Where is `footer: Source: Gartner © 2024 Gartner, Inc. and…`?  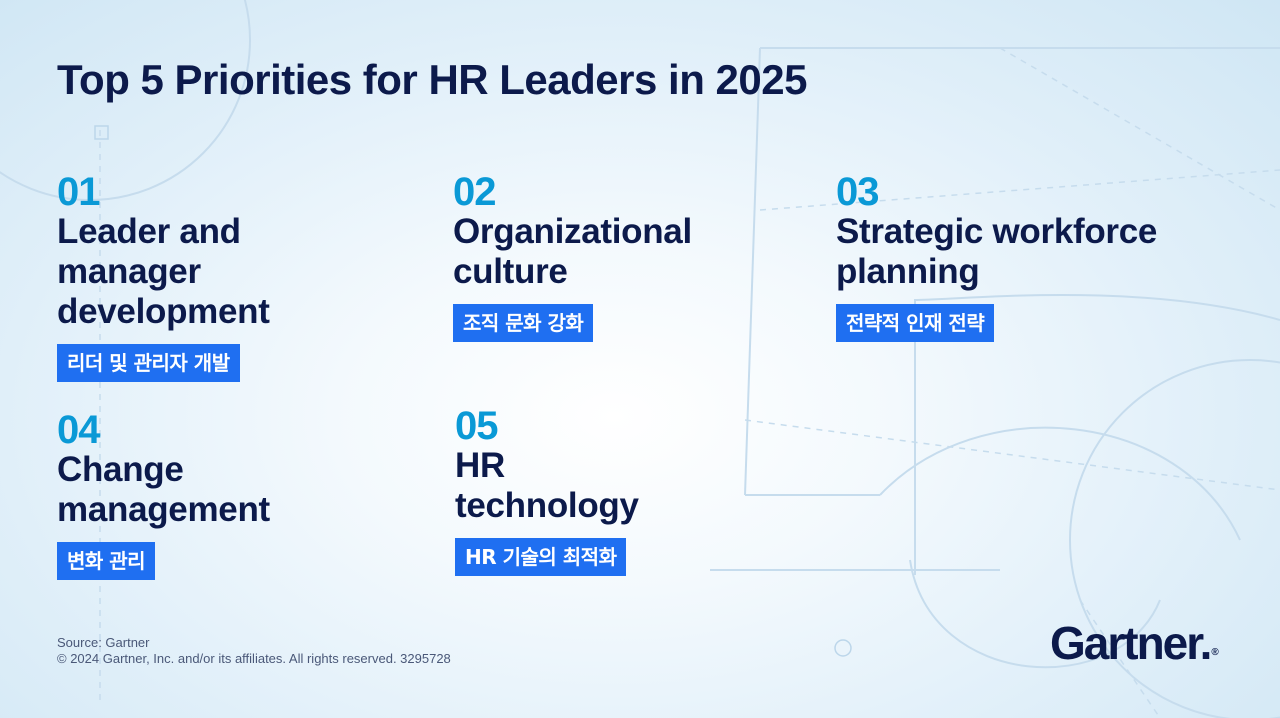 footer: Source: Gartner © 2024 Gartner, Inc. and… is located at coordinates (254, 651).